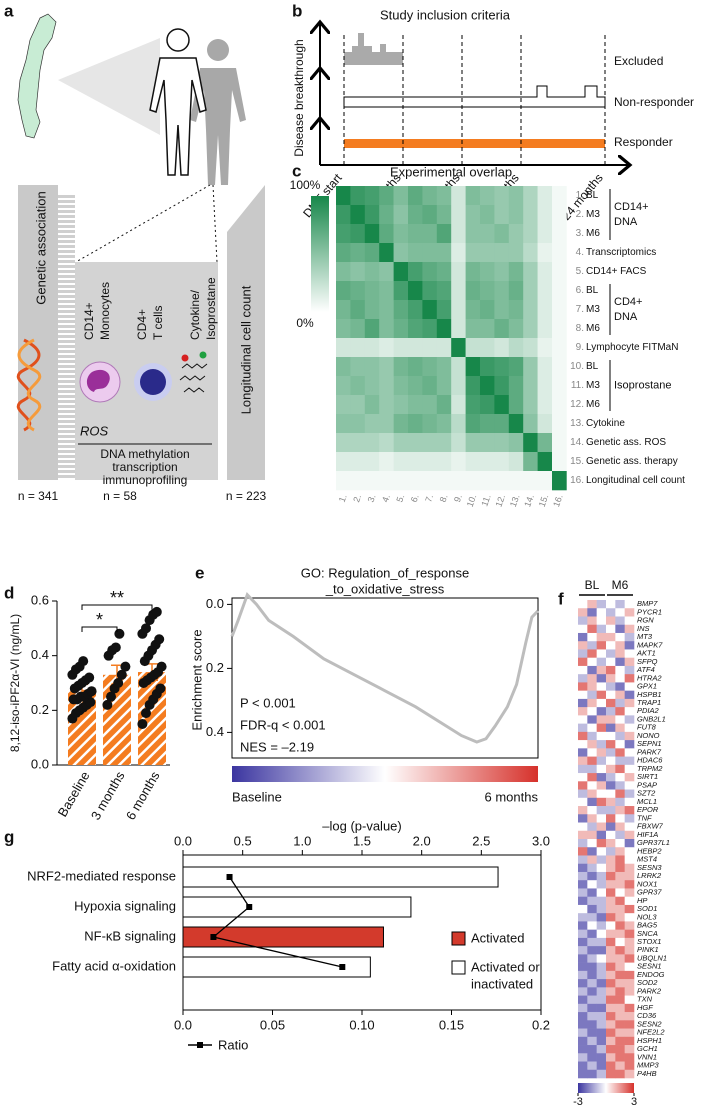 The width and height of the screenshot is (715, 1109). What do you see at coordinates (512, 796) in the screenshot?
I see `colorbar-label: 6 months` at bounding box center [512, 796].